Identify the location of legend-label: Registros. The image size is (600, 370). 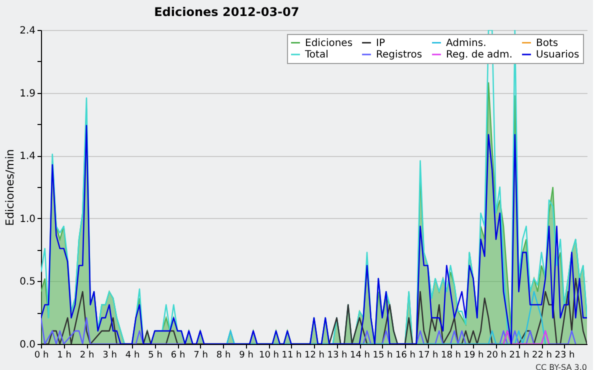
(399, 55).